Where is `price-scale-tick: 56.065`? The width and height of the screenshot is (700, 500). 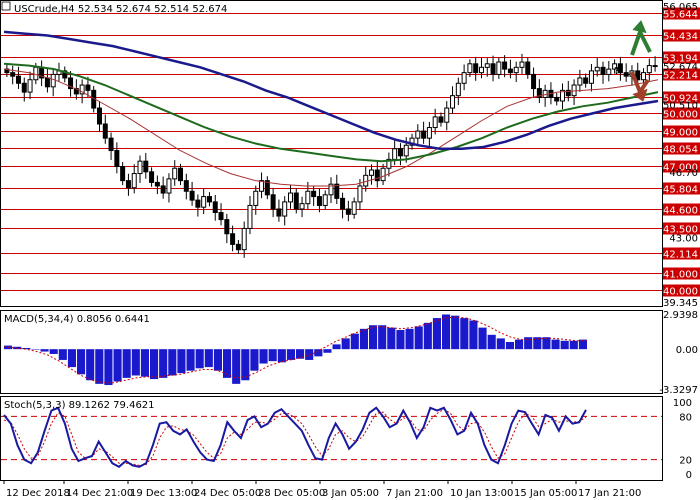
price-scale-tick: 56.065 is located at coordinates (680, 7).